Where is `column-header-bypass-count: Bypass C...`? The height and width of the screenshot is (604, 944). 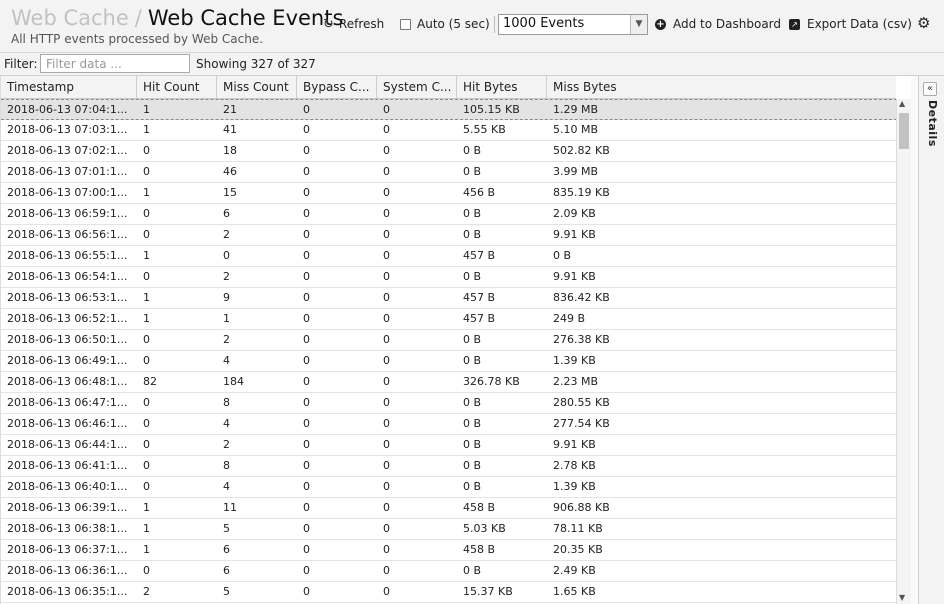 column-header-bypass-count: Bypass C... is located at coordinates (337, 87).